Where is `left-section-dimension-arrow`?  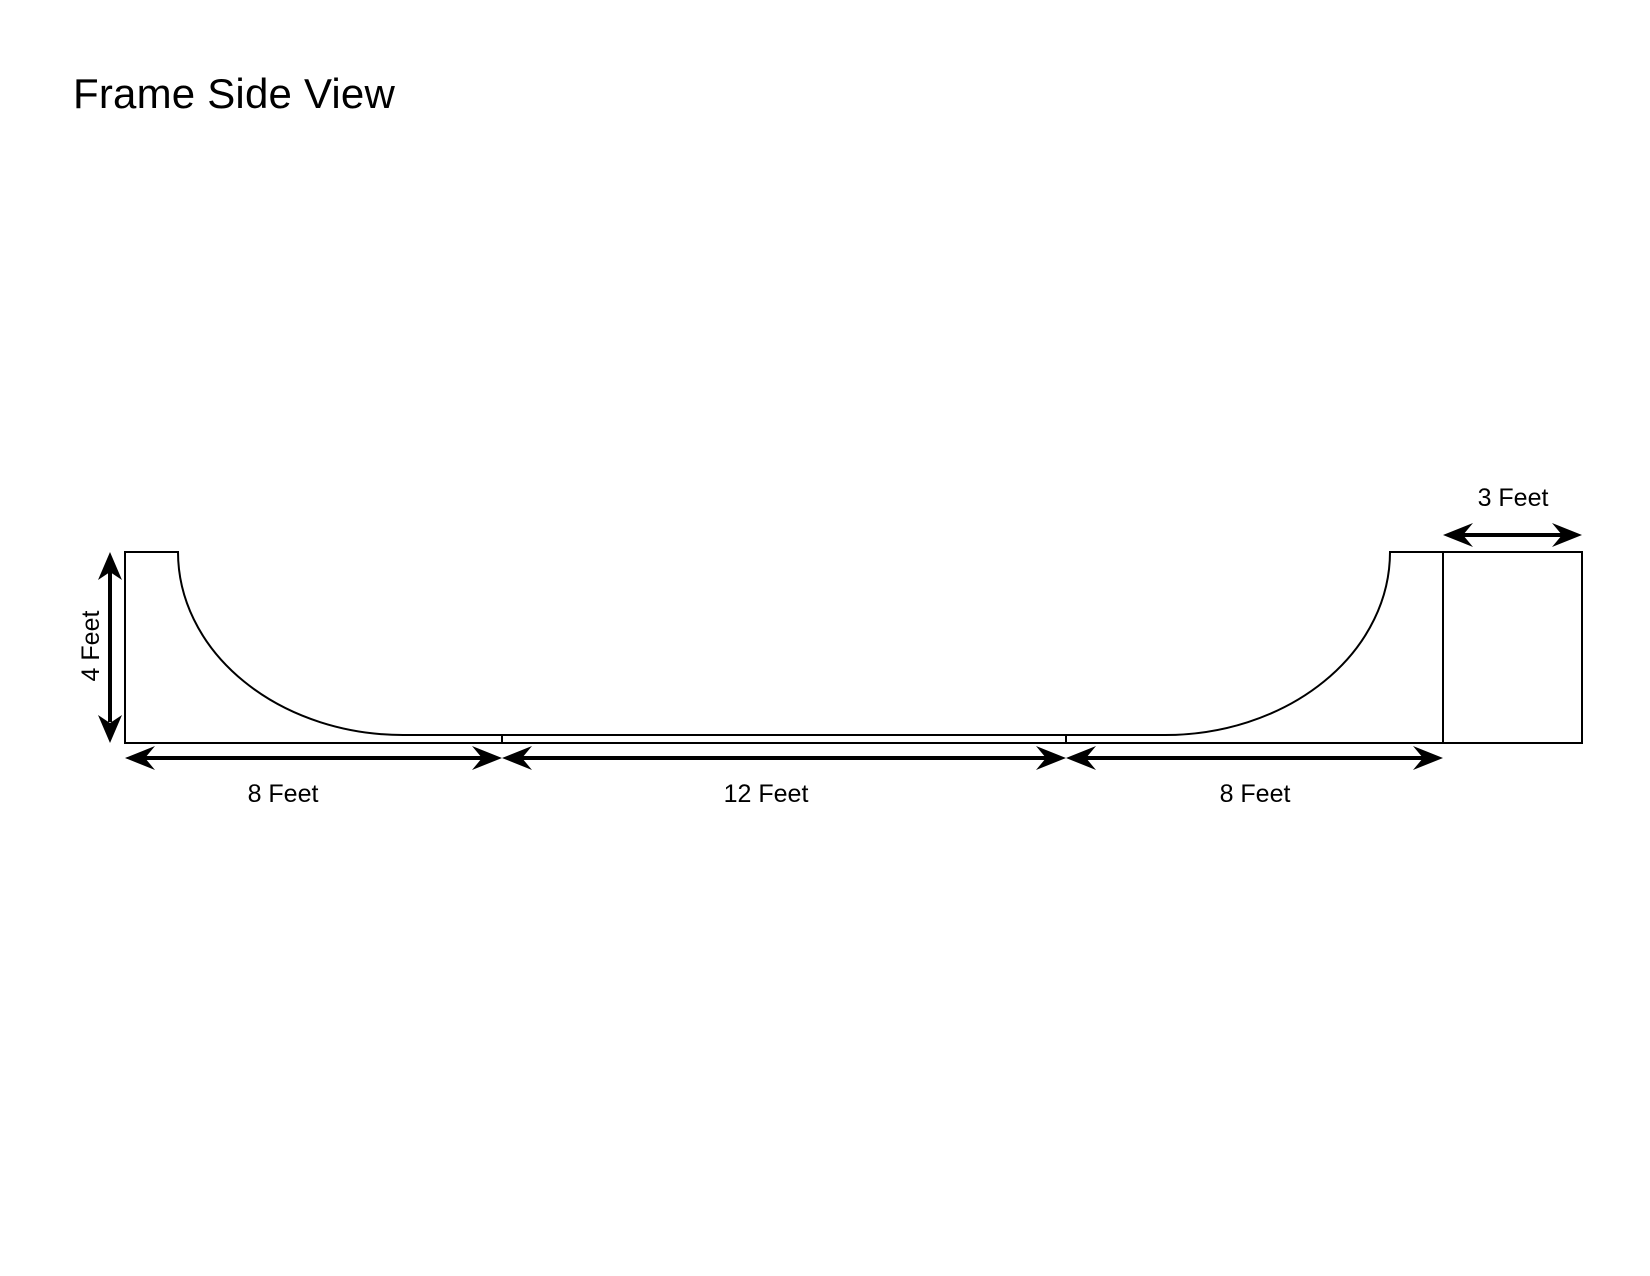 left-section-dimension-arrow is located at coordinates (313, 758).